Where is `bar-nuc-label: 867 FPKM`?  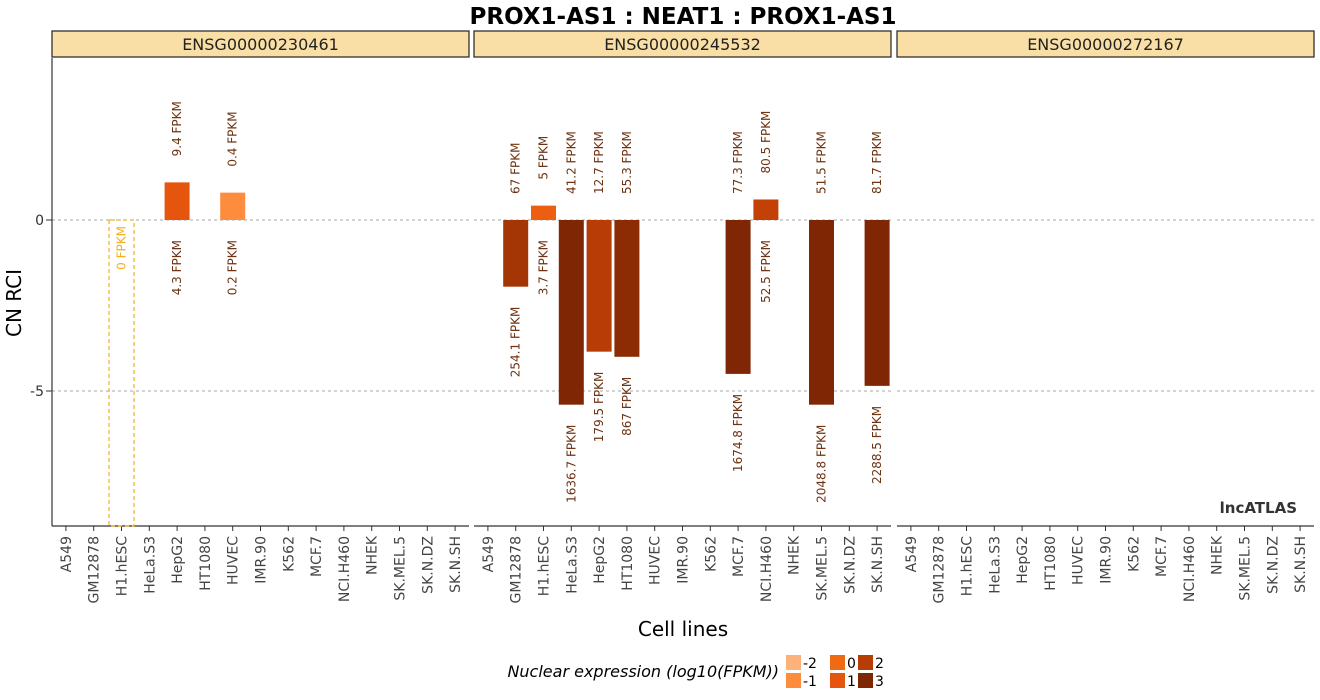 bar-nuc-label: 867 FPKM is located at coordinates (627, 406).